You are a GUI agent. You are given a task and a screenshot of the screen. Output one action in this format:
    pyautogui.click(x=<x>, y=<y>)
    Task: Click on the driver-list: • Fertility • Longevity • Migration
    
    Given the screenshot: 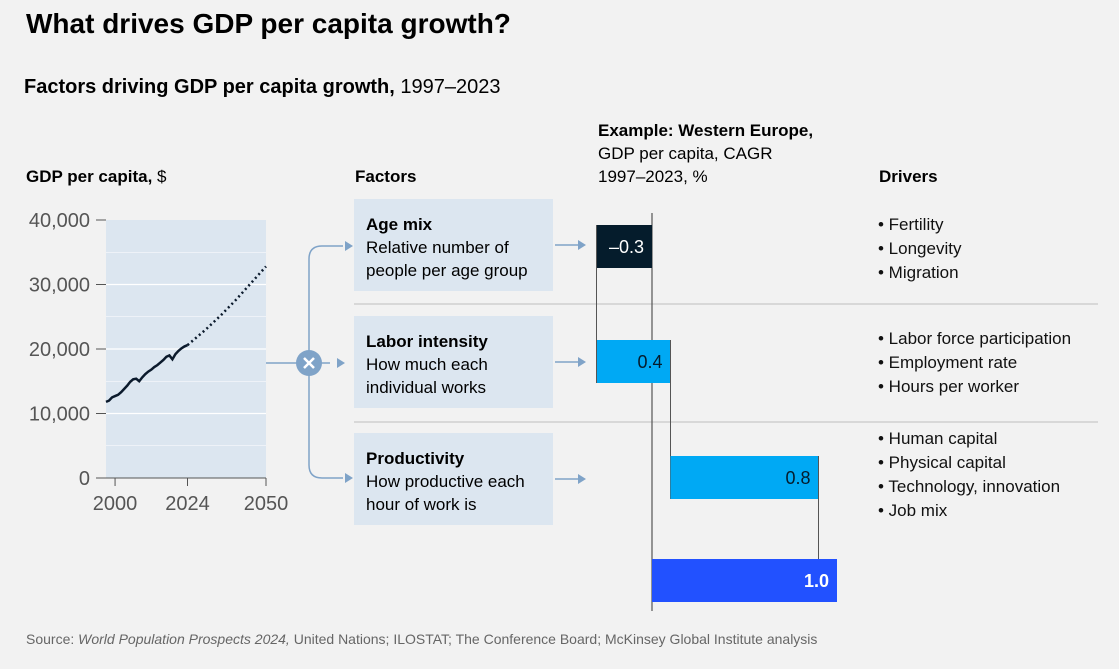 What is the action you would take?
    pyautogui.click(x=919, y=249)
    